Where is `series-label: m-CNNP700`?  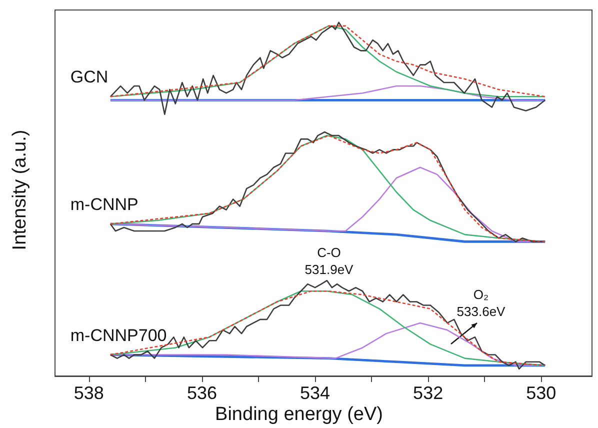 series-label: m-CNNP700 is located at coordinates (118, 335).